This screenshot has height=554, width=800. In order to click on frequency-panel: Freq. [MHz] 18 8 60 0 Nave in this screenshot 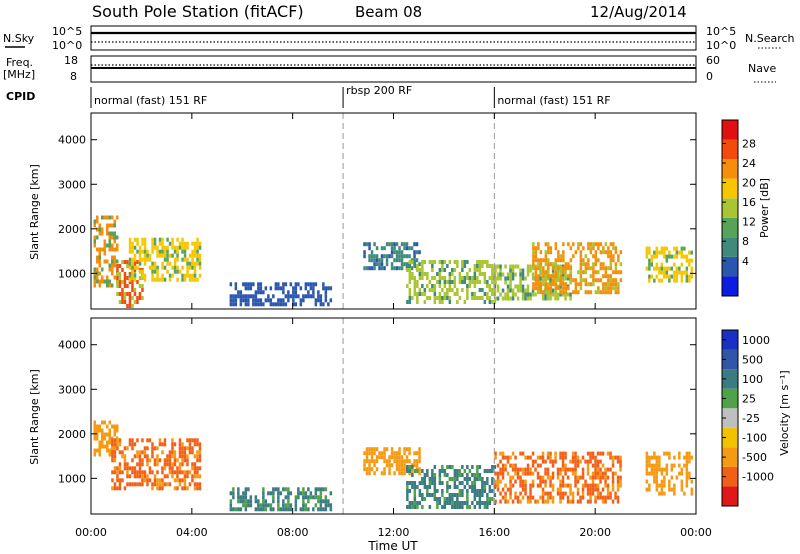, I will do `click(389, 68)`.